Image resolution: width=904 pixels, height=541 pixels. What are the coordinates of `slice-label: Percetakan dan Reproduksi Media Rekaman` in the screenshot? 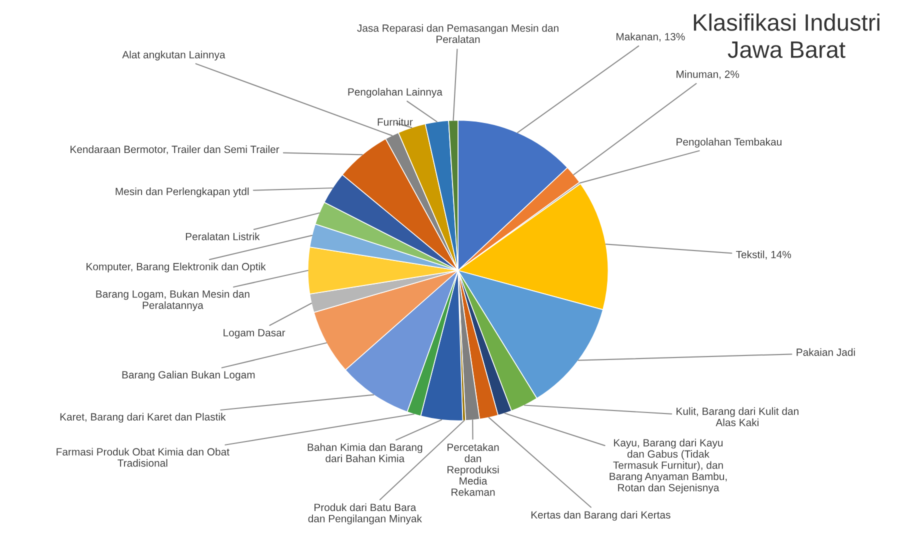 It's located at (473, 469).